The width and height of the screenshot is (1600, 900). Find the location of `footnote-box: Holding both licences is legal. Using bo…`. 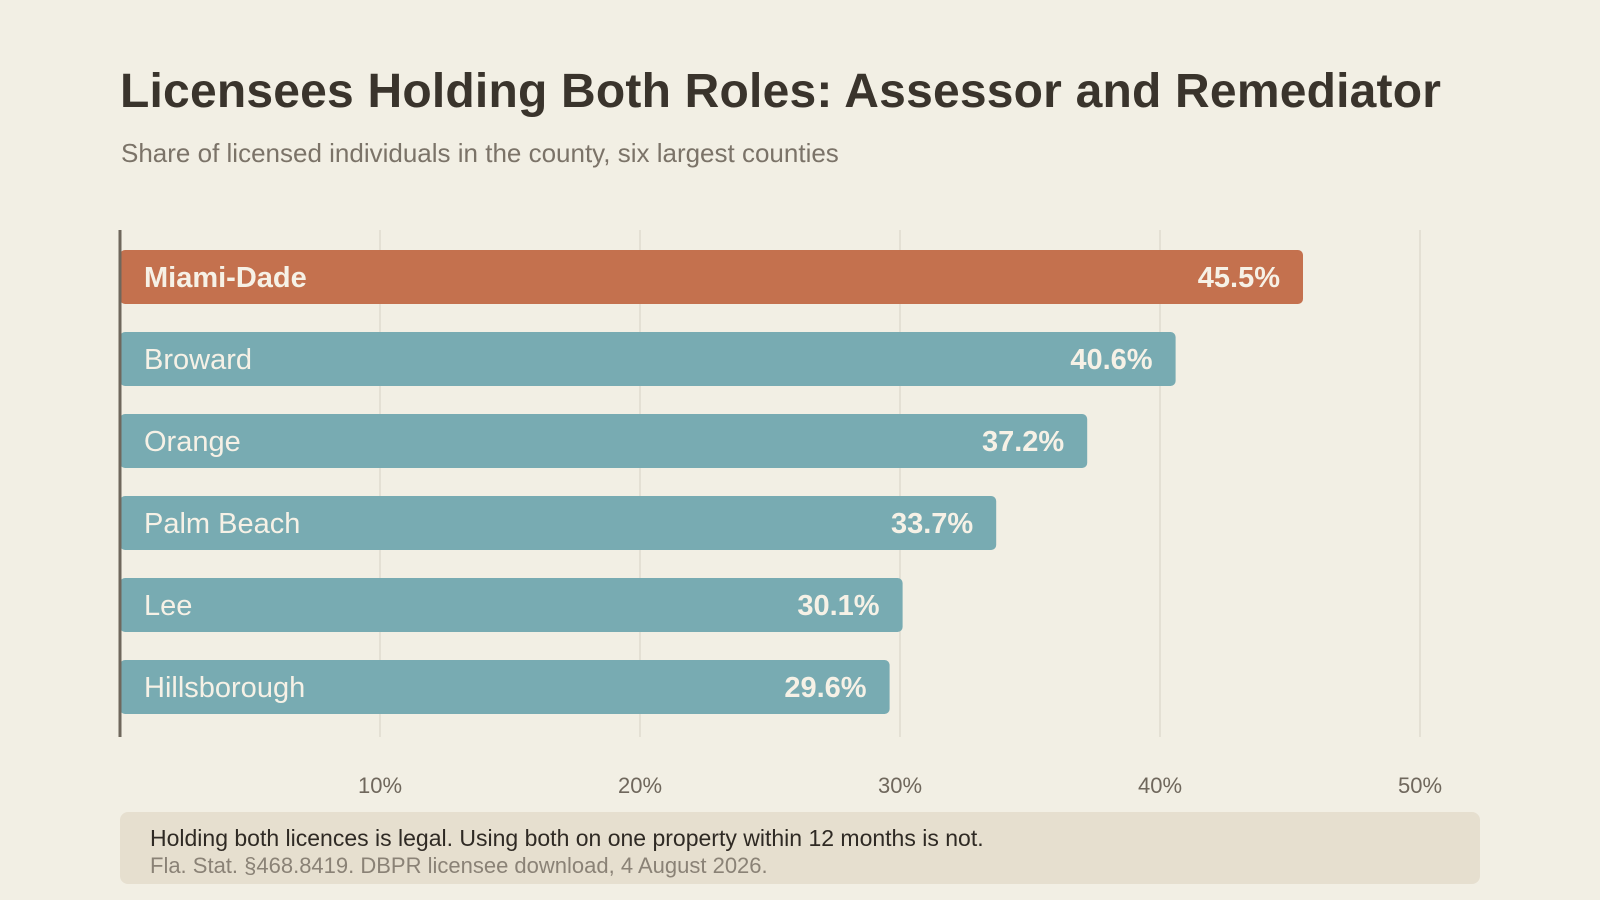

footnote-box: Holding both licences is legal. Using bo… is located at coordinates (800, 848).